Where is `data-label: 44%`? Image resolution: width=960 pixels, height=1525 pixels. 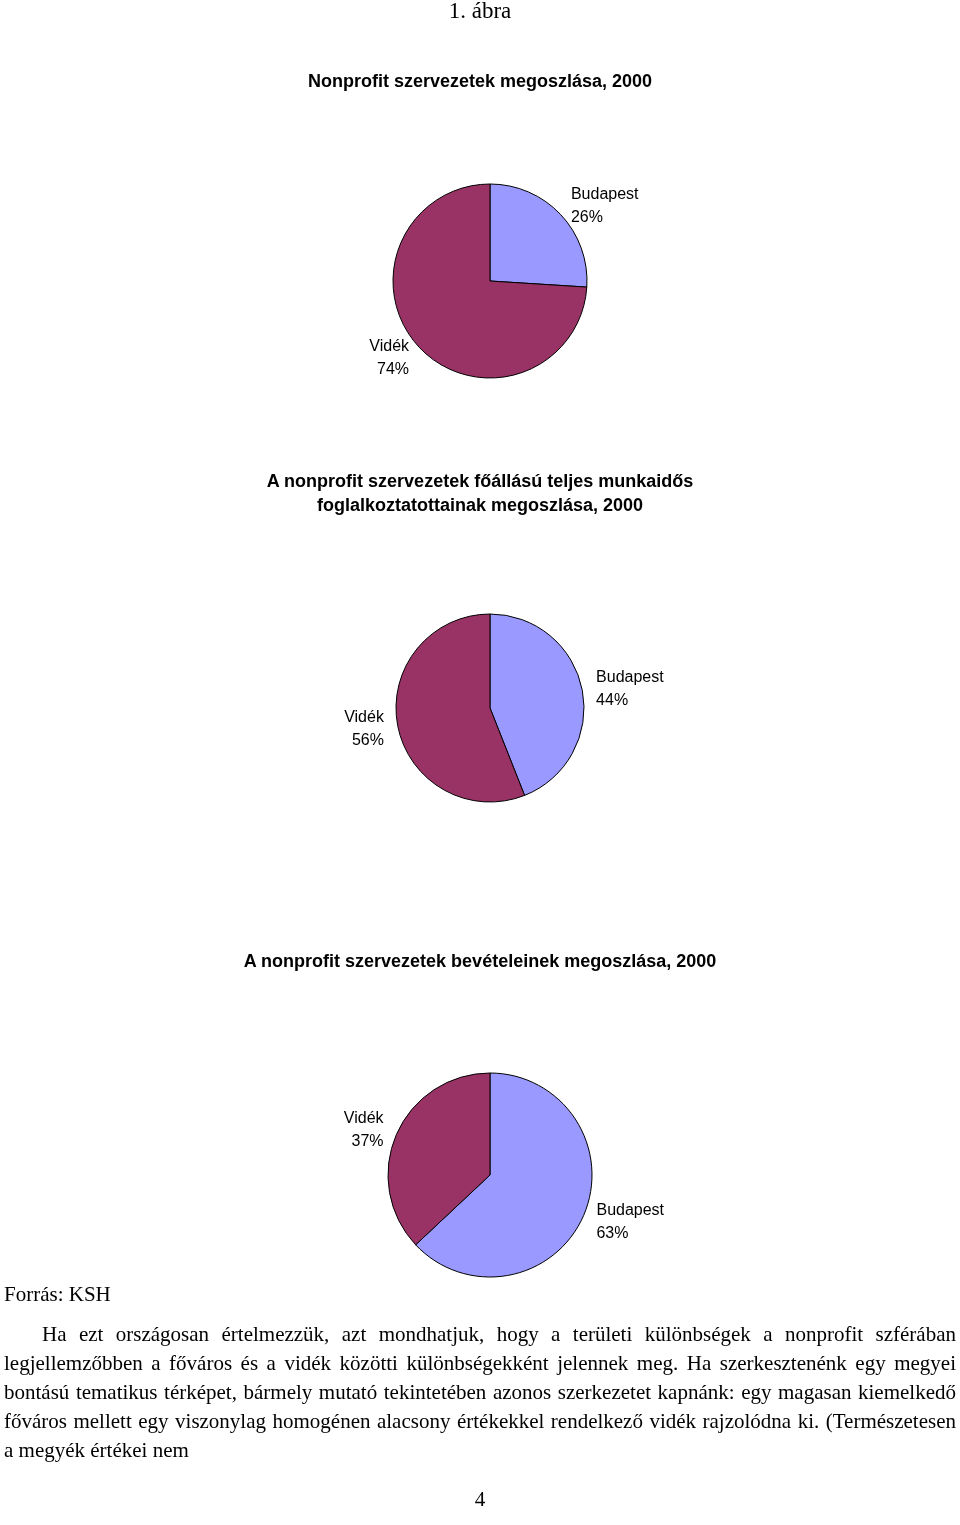
data-label: 44% is located at coordinates (612, 699).